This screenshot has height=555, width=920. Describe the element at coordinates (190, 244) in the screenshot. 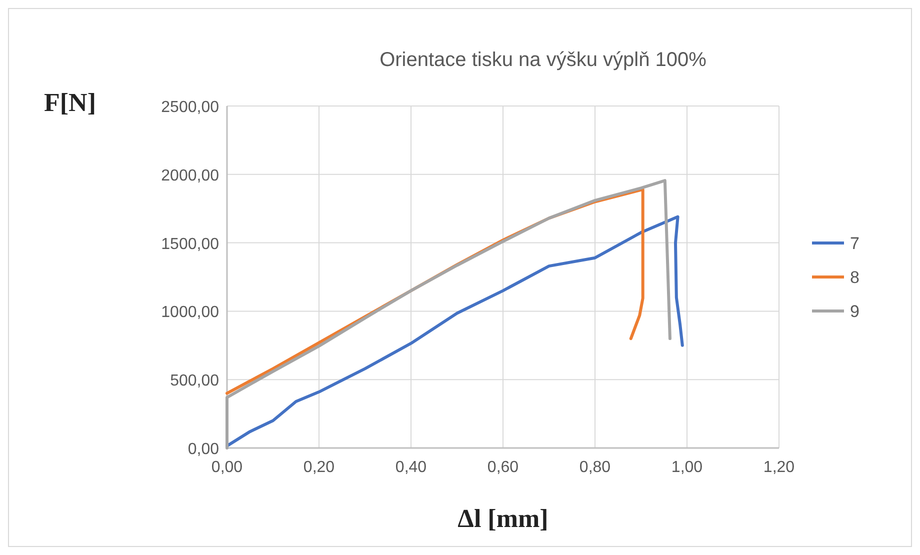

I see `y-tick-label: 1500,00` at that location.